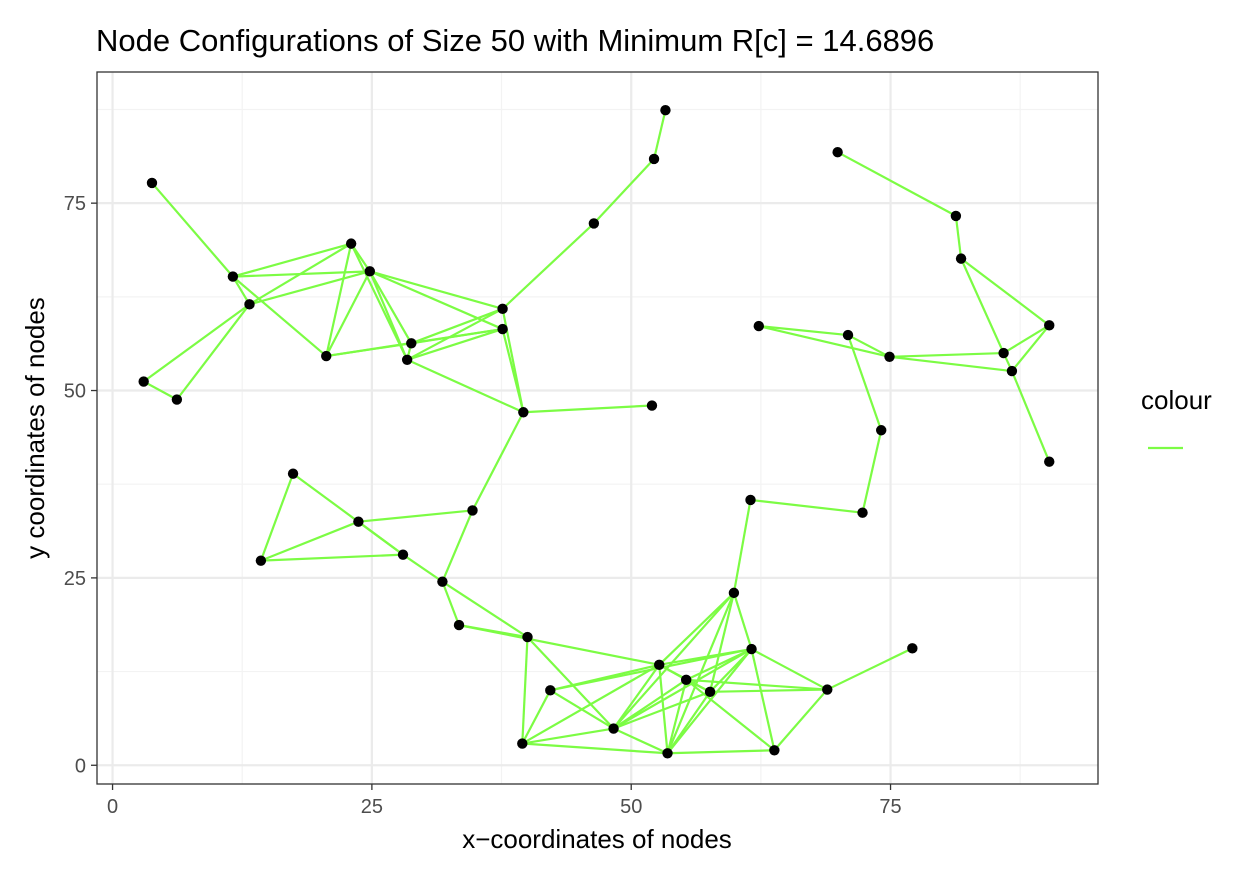 The image size is (1244, 876). I want to click on y-tick-label: 75, so click(75, 204).